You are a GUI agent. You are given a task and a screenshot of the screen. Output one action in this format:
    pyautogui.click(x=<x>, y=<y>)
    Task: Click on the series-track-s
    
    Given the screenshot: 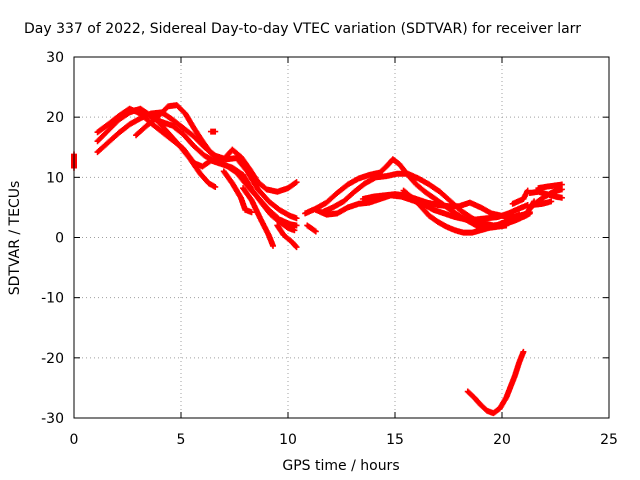 What is the action you would take?
    pyautogui.click(x=550, y=186)
    